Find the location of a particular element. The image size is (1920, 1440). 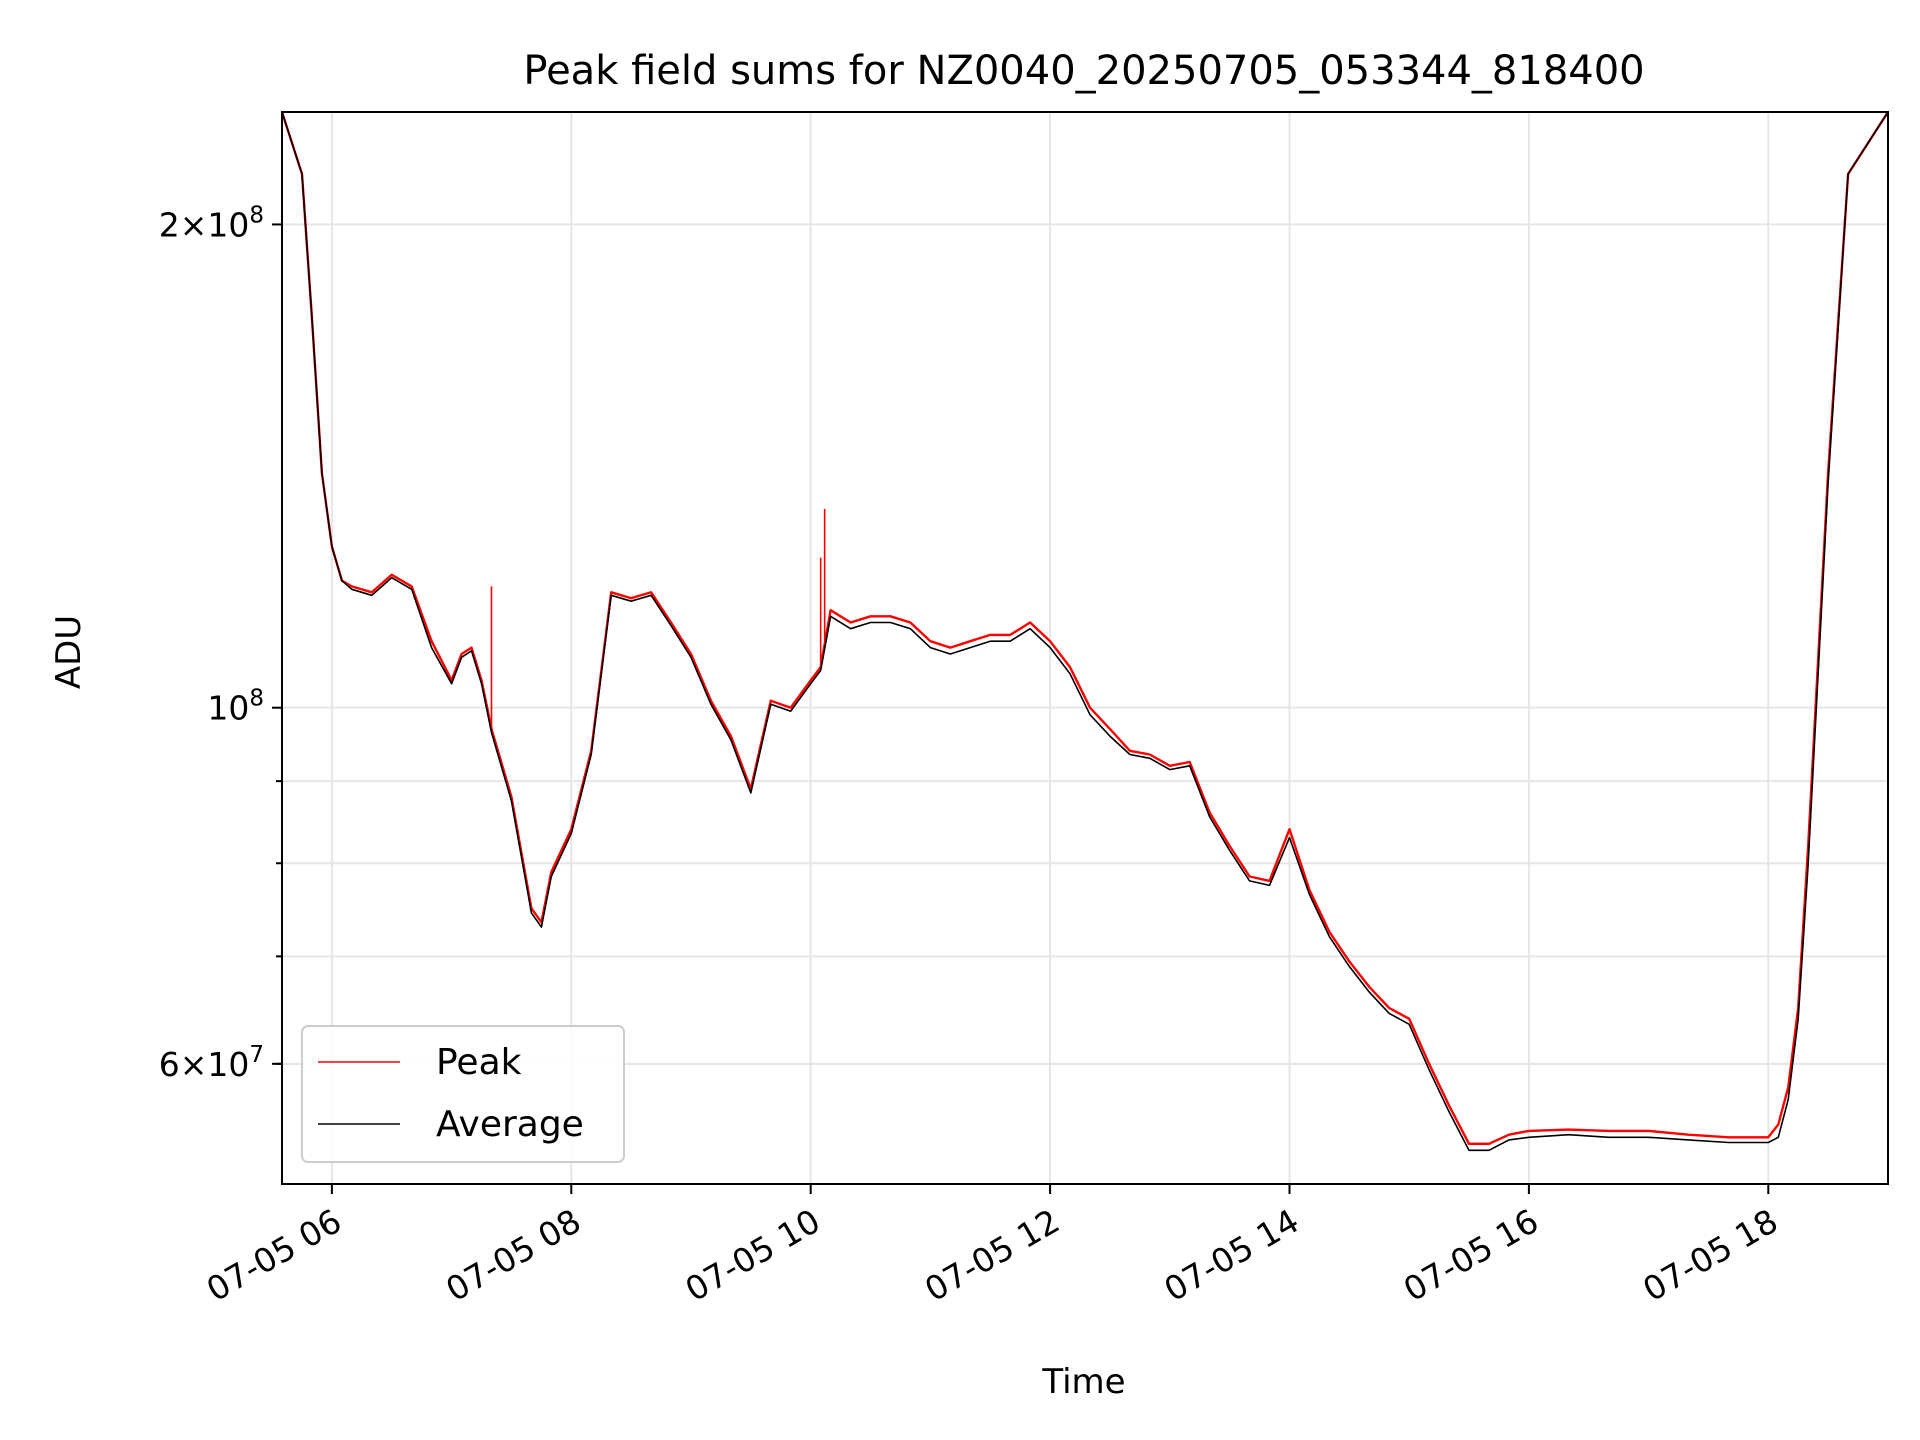

y-tick-label: 2×108 is located at coordinates (211, 223).